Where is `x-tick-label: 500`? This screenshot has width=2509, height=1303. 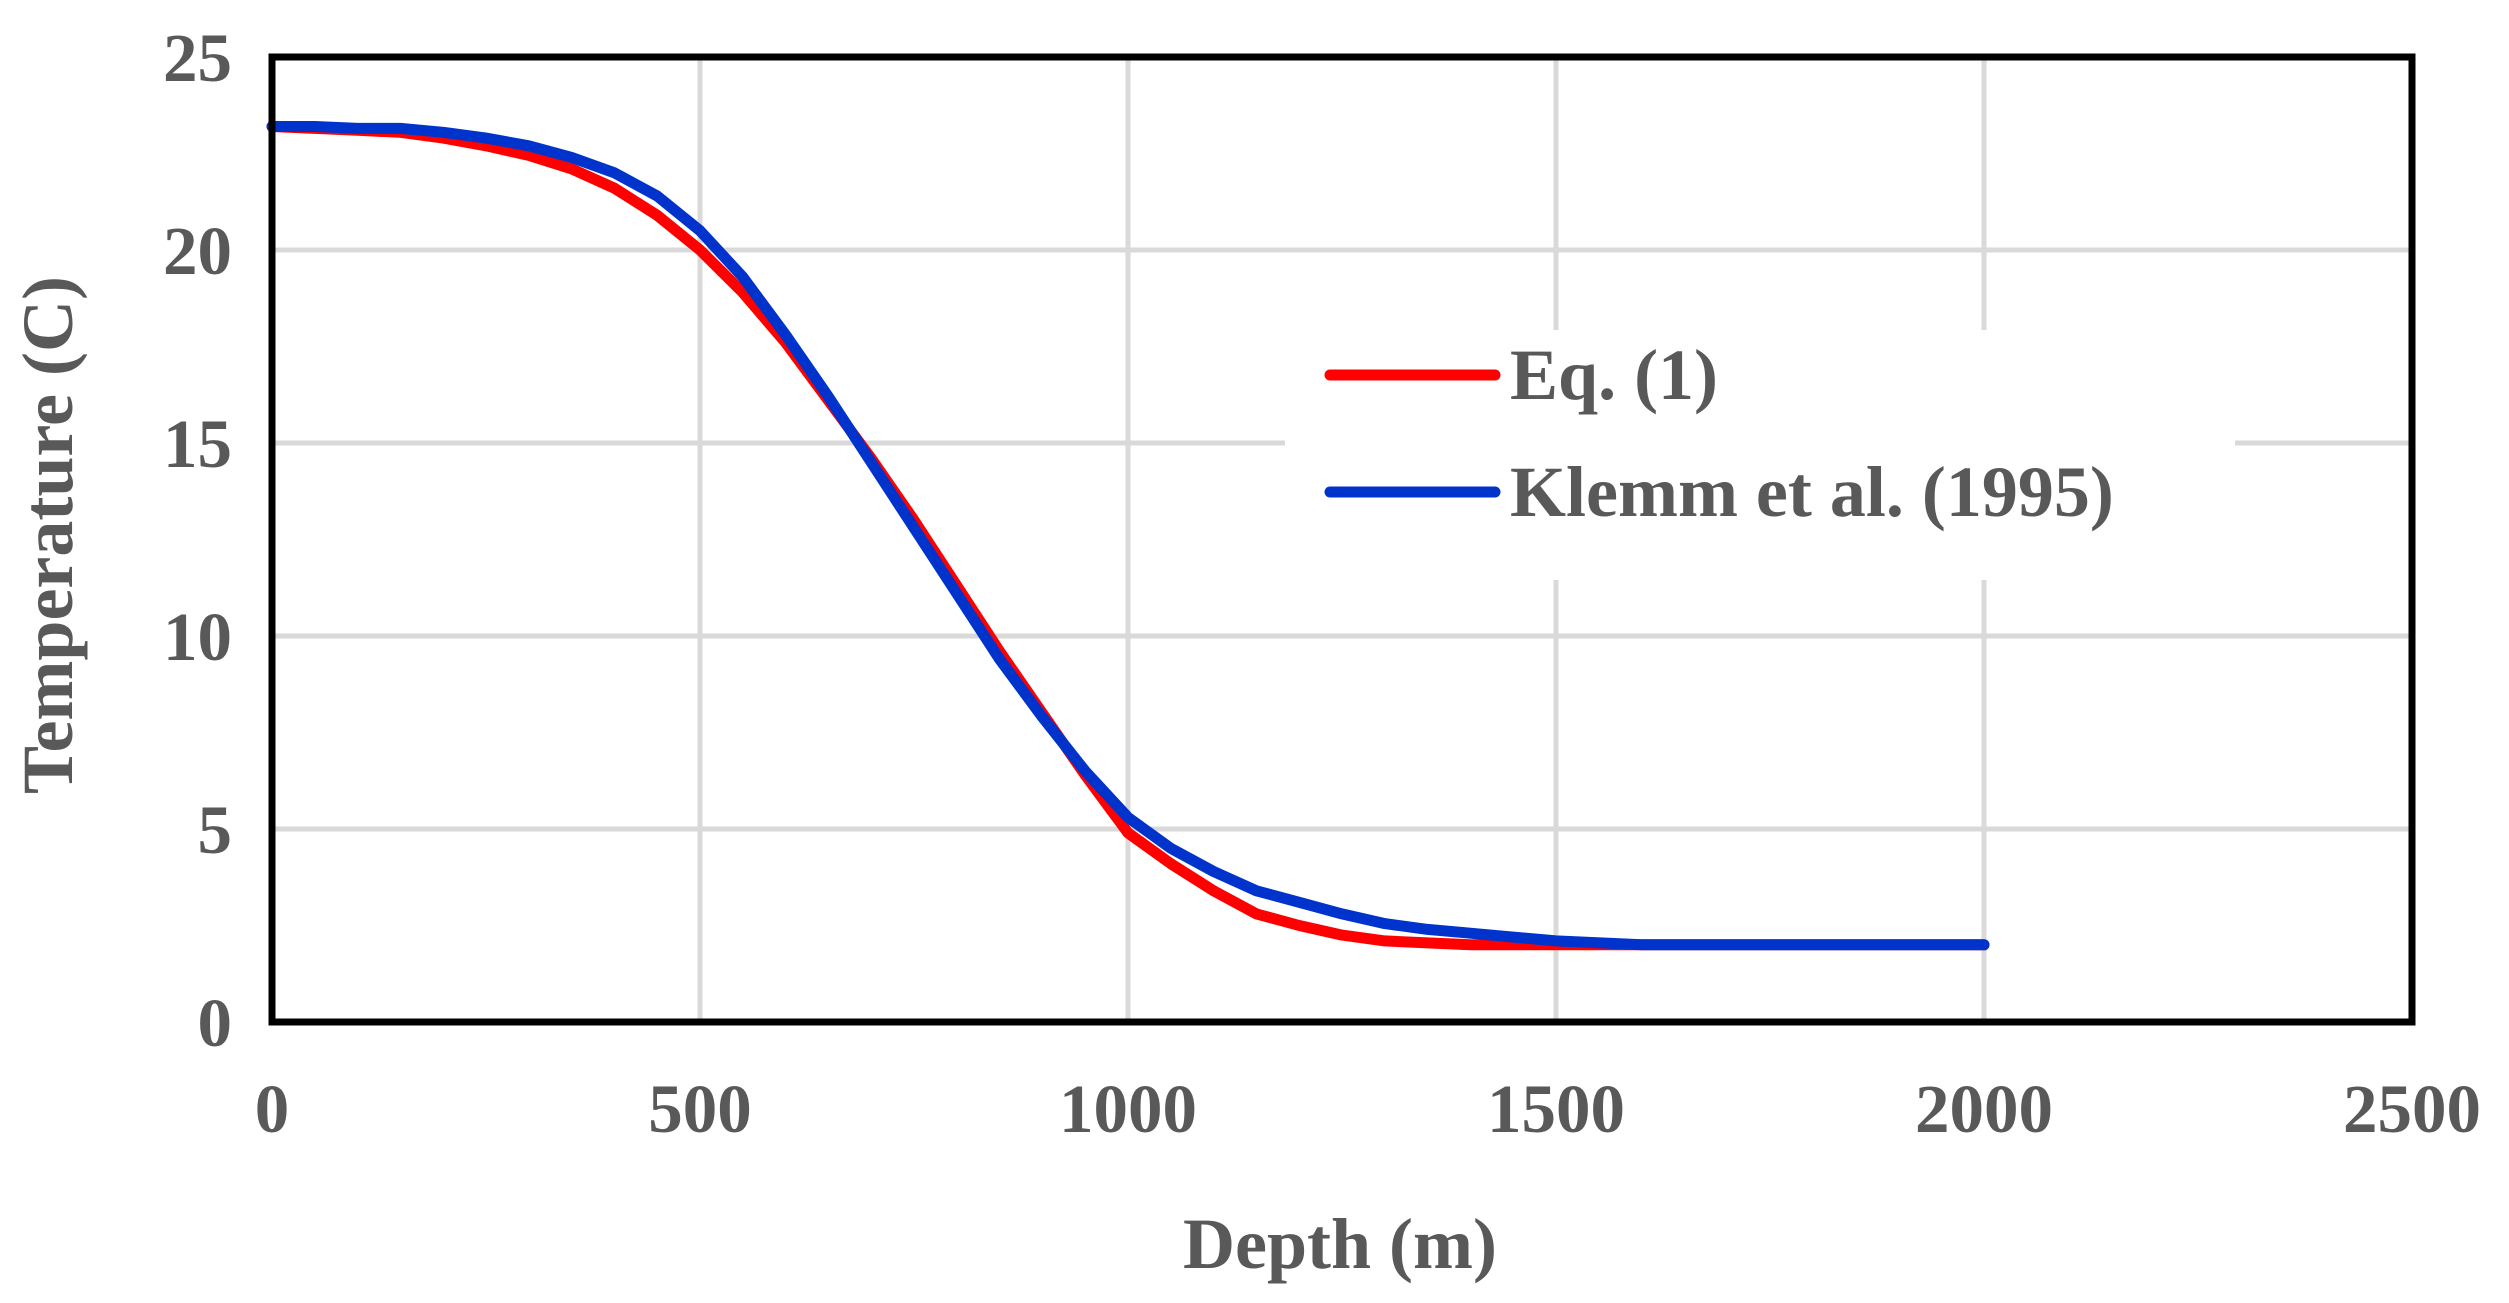 x-tick-label: 500 is located at coordinates (700, 1109).